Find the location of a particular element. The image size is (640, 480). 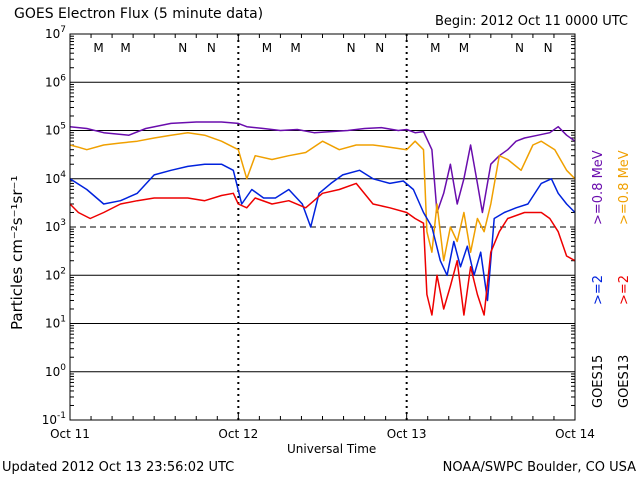

updated-time: Updated 2012 Oct 13 23:56:02 UTC is located at coordinates (118, 467).